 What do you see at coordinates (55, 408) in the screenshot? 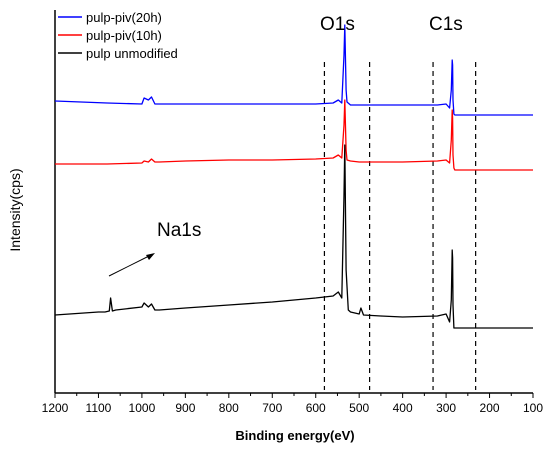
I see `x-tick-label: 1200` at bounding box center [55, 408].